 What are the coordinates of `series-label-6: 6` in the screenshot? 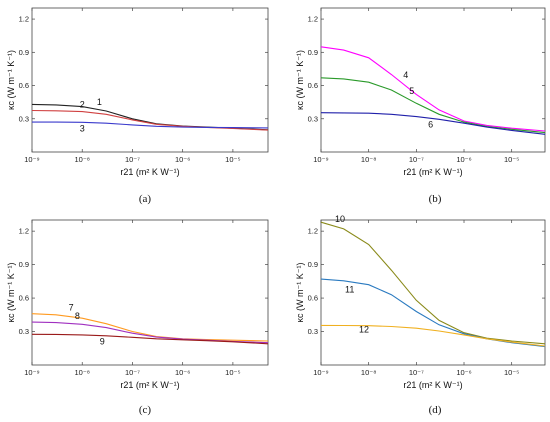 It's located at (430, 124).